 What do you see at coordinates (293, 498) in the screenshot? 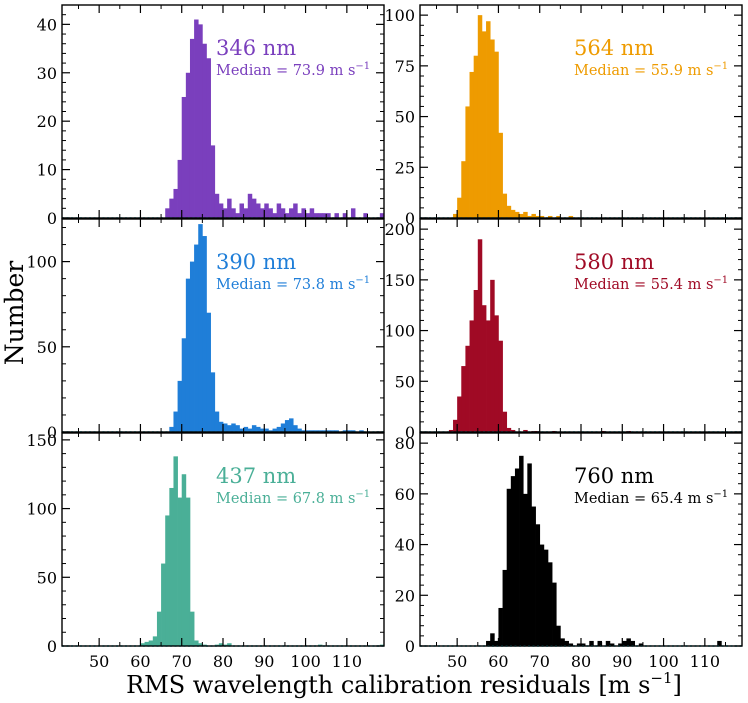
I see `median-label: Median = 67.8 m s−1` at bounding box center [293, 498].